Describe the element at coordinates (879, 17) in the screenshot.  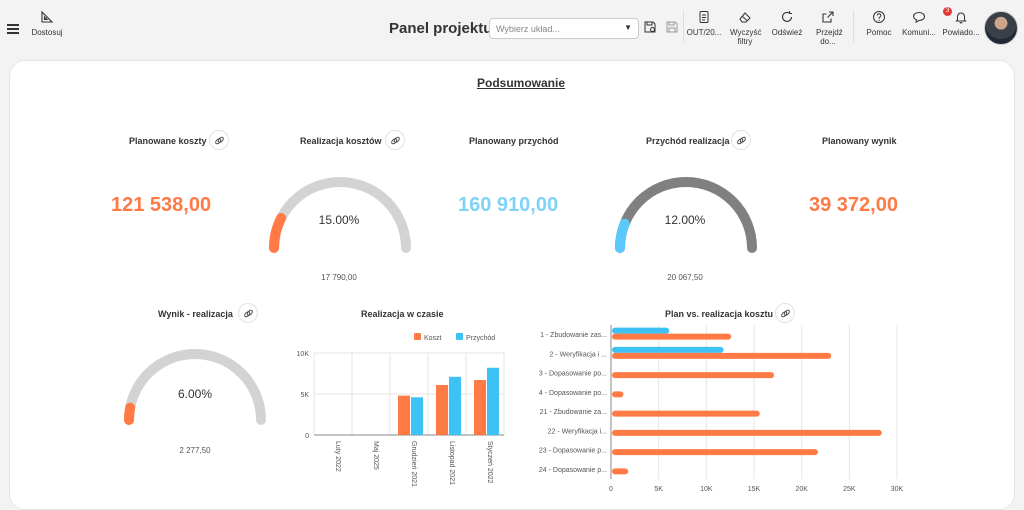
I see `help-icon` at that location.